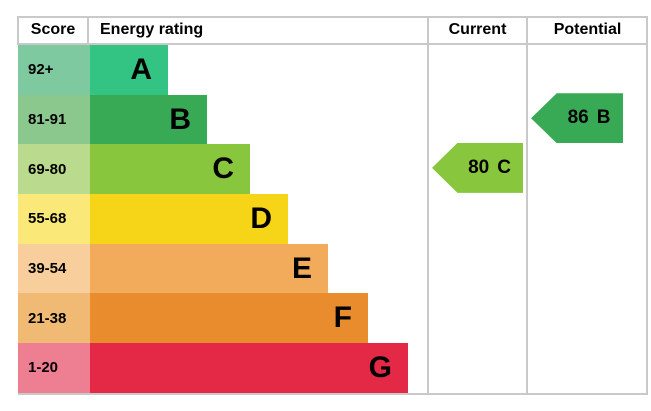  What do you see at coordinates (223, 169) in the screenshot?
I see `rating-letter: C` at bounding box center [223, 169].